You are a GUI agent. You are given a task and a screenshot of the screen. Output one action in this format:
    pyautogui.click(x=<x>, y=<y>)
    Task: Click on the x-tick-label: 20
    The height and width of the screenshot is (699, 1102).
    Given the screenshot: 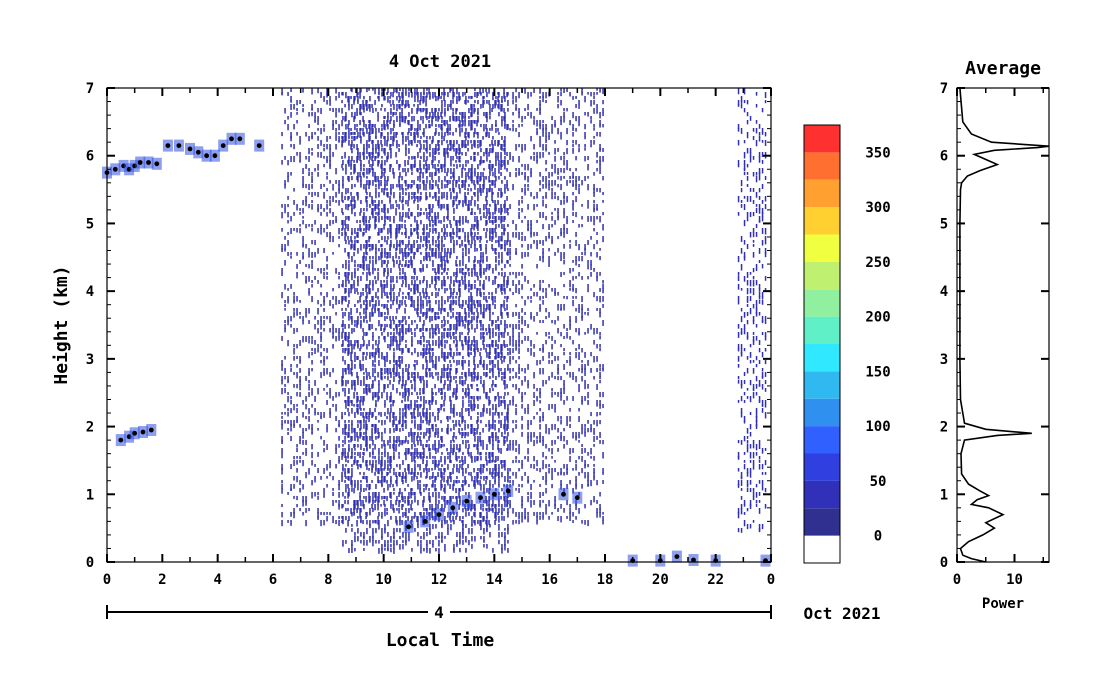 What is the action you would take?
    pyautogui.click(x=660, y=580)
    